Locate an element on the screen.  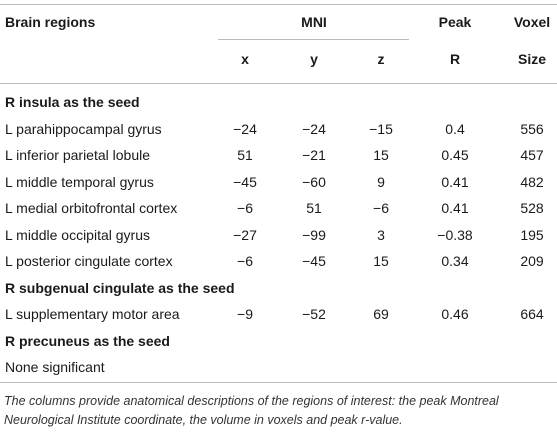
row-cell-z: 3 is located at coordinates (381, 234).